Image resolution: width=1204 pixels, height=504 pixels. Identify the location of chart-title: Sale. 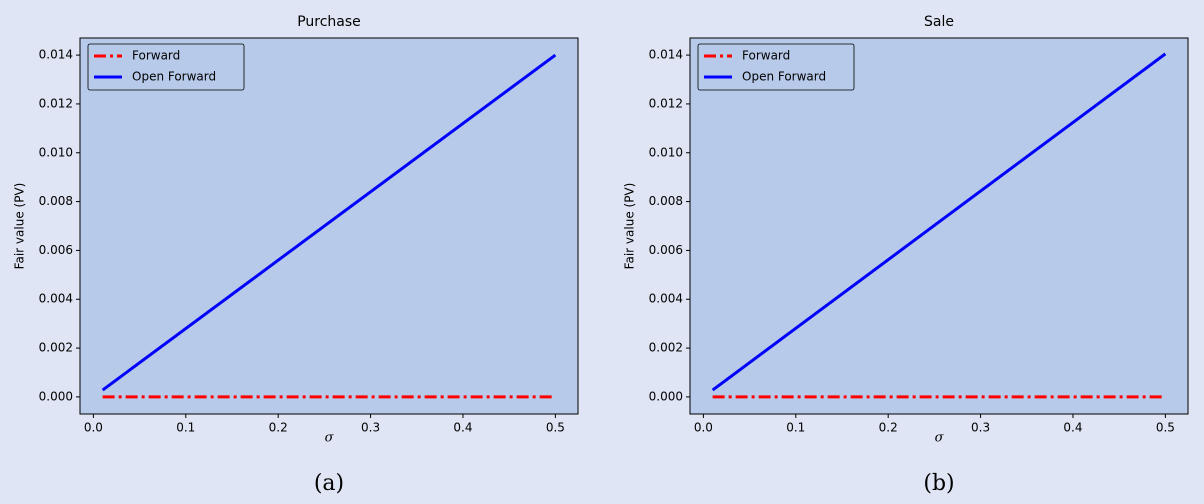
(939, 22).